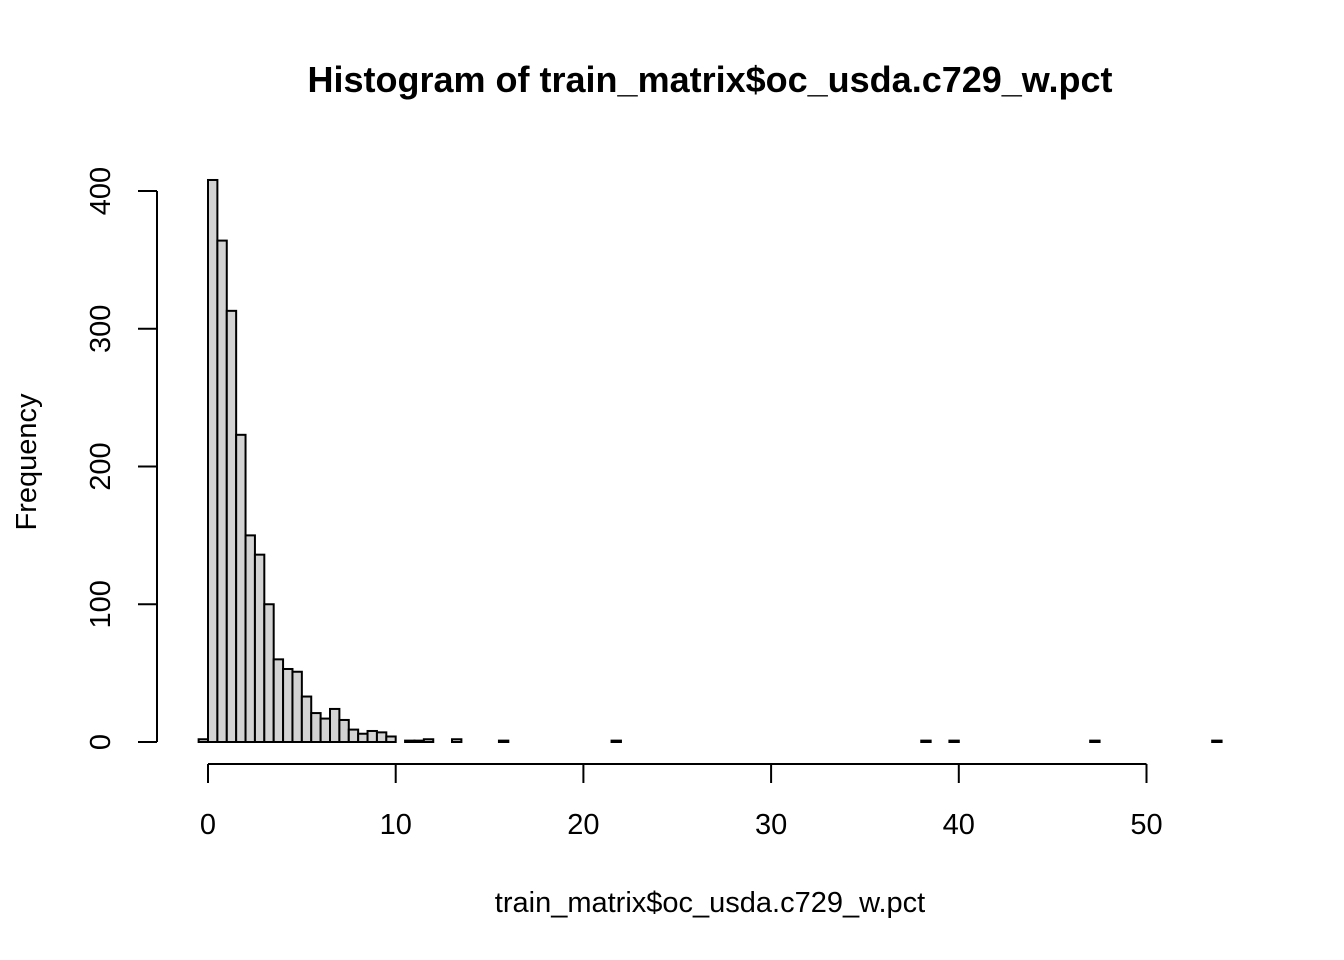 The width and height of the screenshot is (1344, 960). What do you see at coordinates (208, 825) in the screenshot?
I see `x-tick-label: 0` at bounding box center [208, 825].